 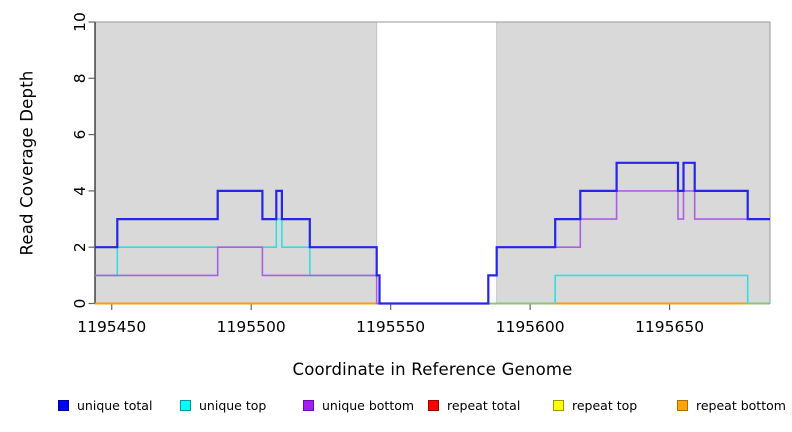 I want to click on legend-label: unique total, so click(x=115, y=405).